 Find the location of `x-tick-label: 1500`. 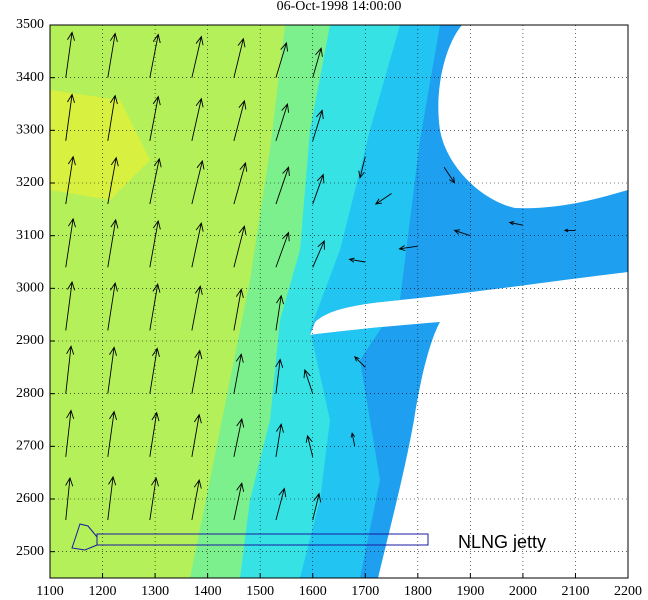

x-tick-label: 1500 is located at coordinates (260, 591).